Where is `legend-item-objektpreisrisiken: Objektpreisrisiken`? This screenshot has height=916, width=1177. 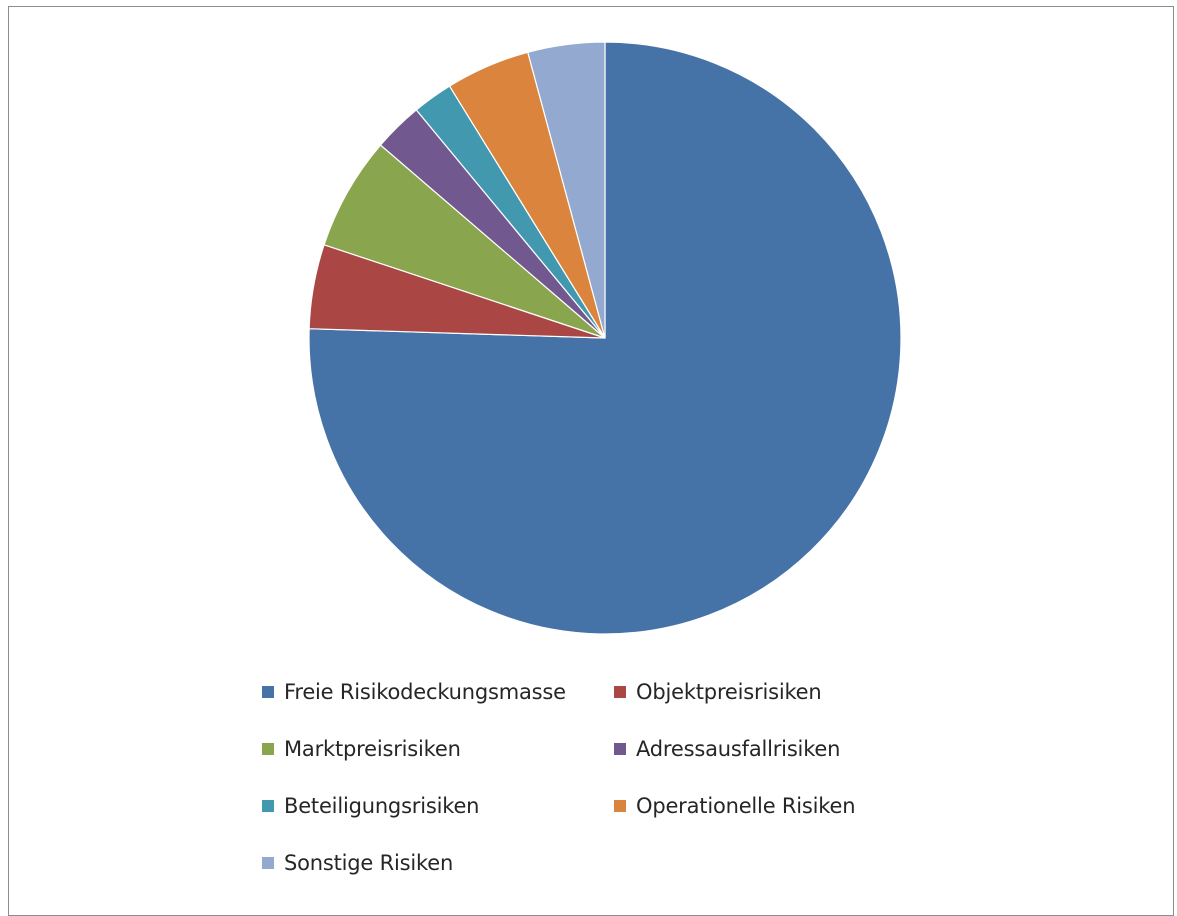
legend-item-objektpreisrisiken: Objektpreisrisiken is located at coordinates (764, 692).